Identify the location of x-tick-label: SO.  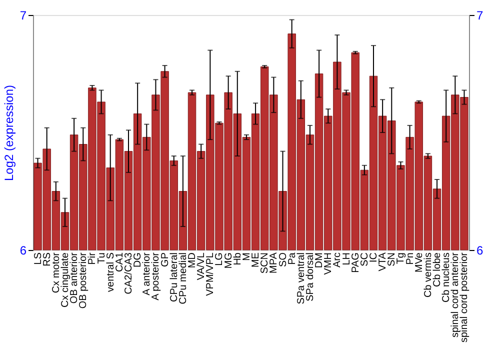
(283, 259).